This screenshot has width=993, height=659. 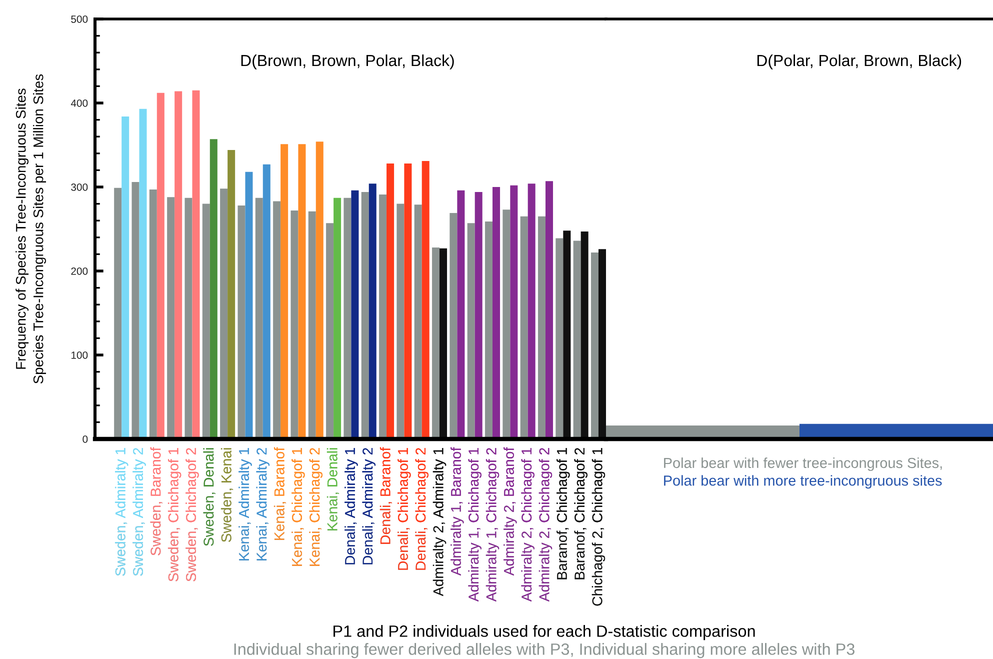 What do you see at coordinates (386, 495) in the screenshot?
I see `x-tick-label: Denali, Baranof` at bounding box center [386, 495].